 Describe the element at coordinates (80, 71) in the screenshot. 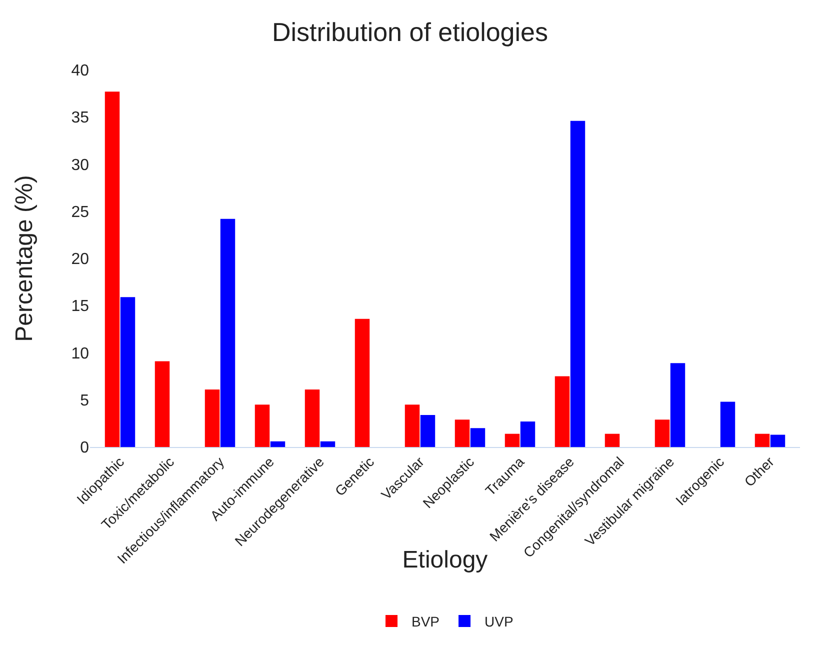

I see `y-tick-label: 40` at that location.